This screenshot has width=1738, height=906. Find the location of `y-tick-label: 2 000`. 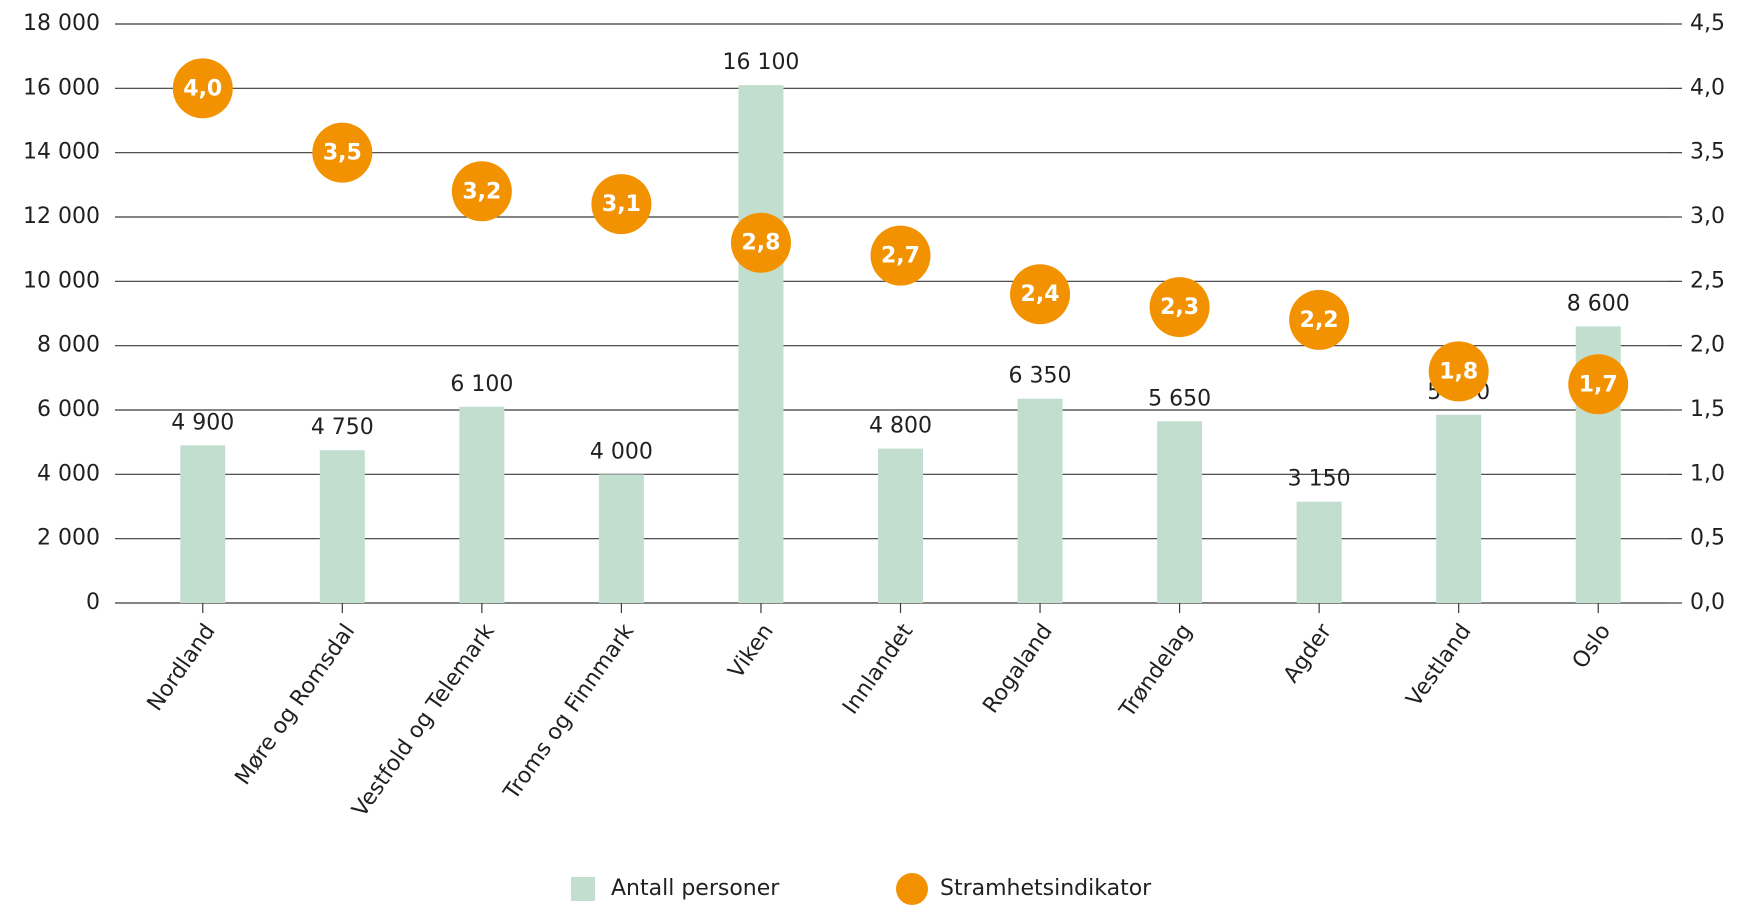

y-tick-label: 2 000 is located at coordinates (68, 538).